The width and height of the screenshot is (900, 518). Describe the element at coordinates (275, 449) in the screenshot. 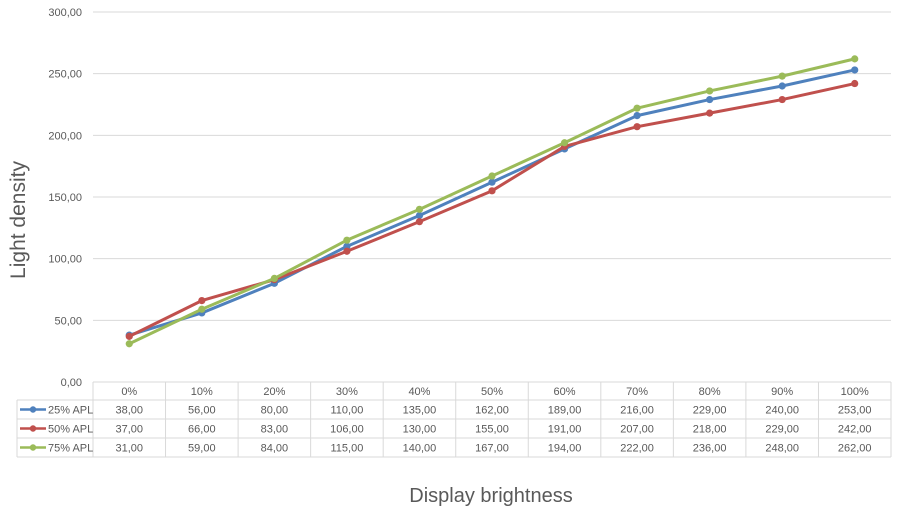

I see `table-value-cell: 84,00` at that location.